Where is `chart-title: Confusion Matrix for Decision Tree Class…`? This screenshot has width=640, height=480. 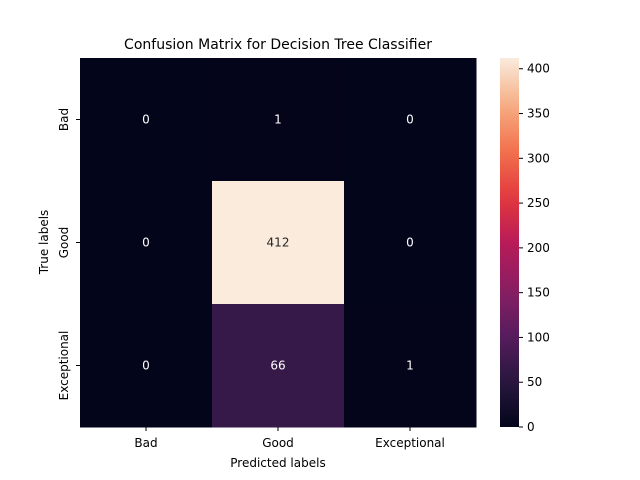
chart-title: Confusion Matrix for Decision Tree Class… is located at coordinates (278, 45).